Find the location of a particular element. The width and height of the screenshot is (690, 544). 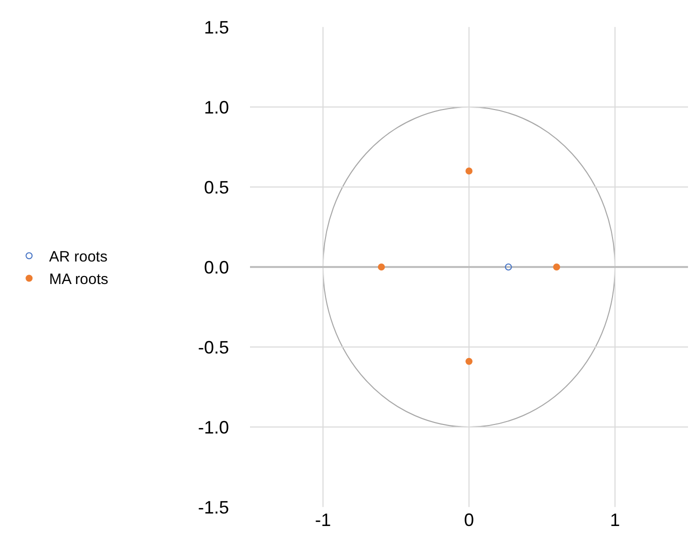

y-tick-label: 1.5 is located at coordinates (216, 27).